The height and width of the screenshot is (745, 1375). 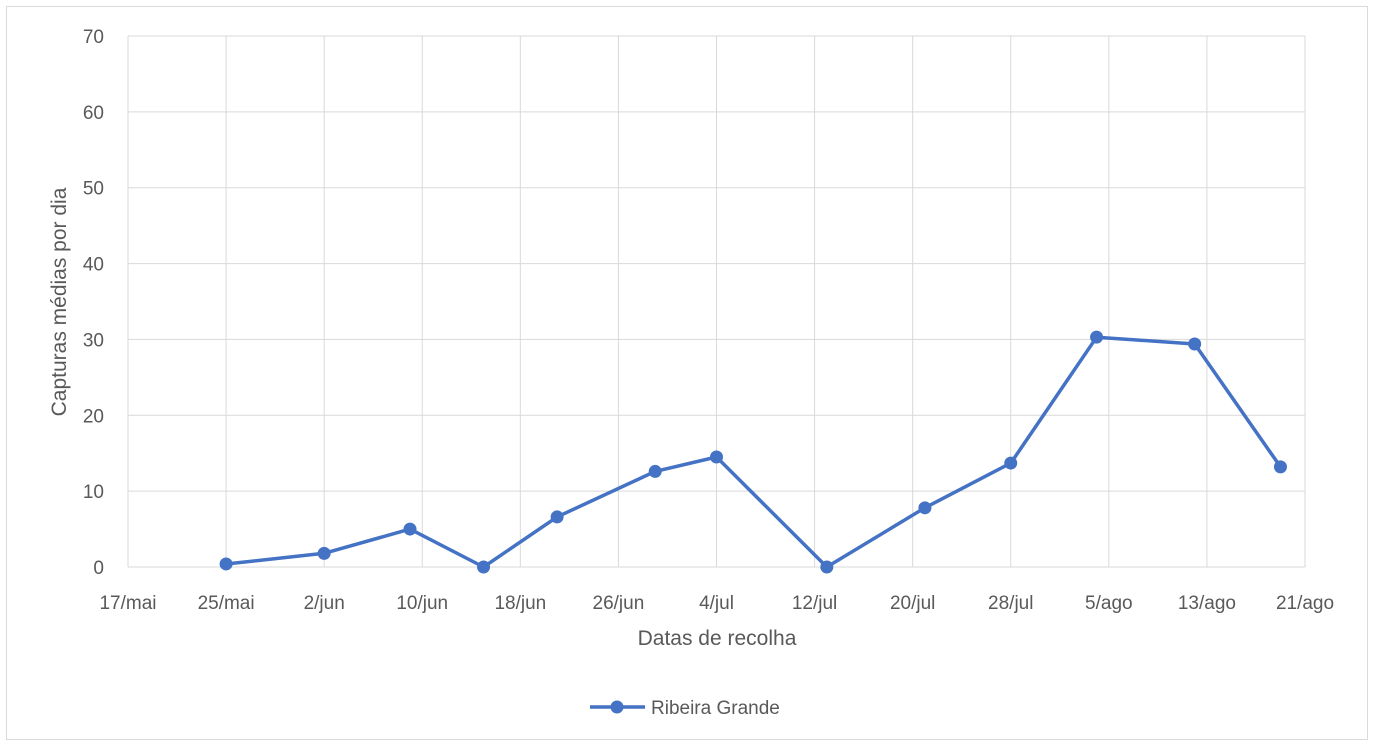 I want to click on y-tick-label: 40, so click(x=93, y=265).